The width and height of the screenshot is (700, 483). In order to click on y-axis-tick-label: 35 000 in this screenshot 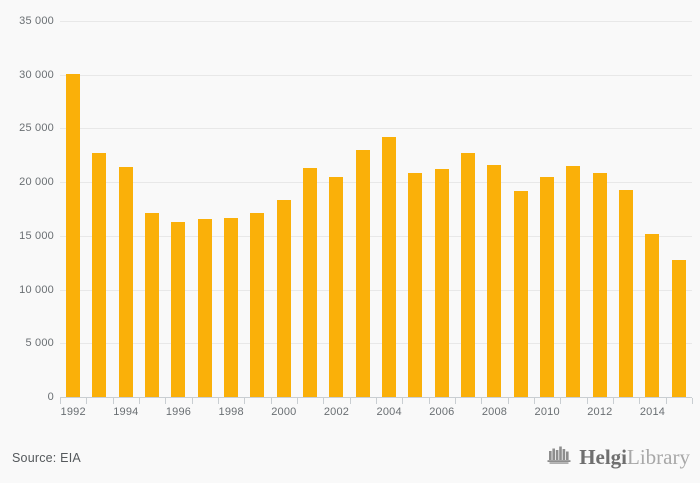, I will do `click(36, 21)`.